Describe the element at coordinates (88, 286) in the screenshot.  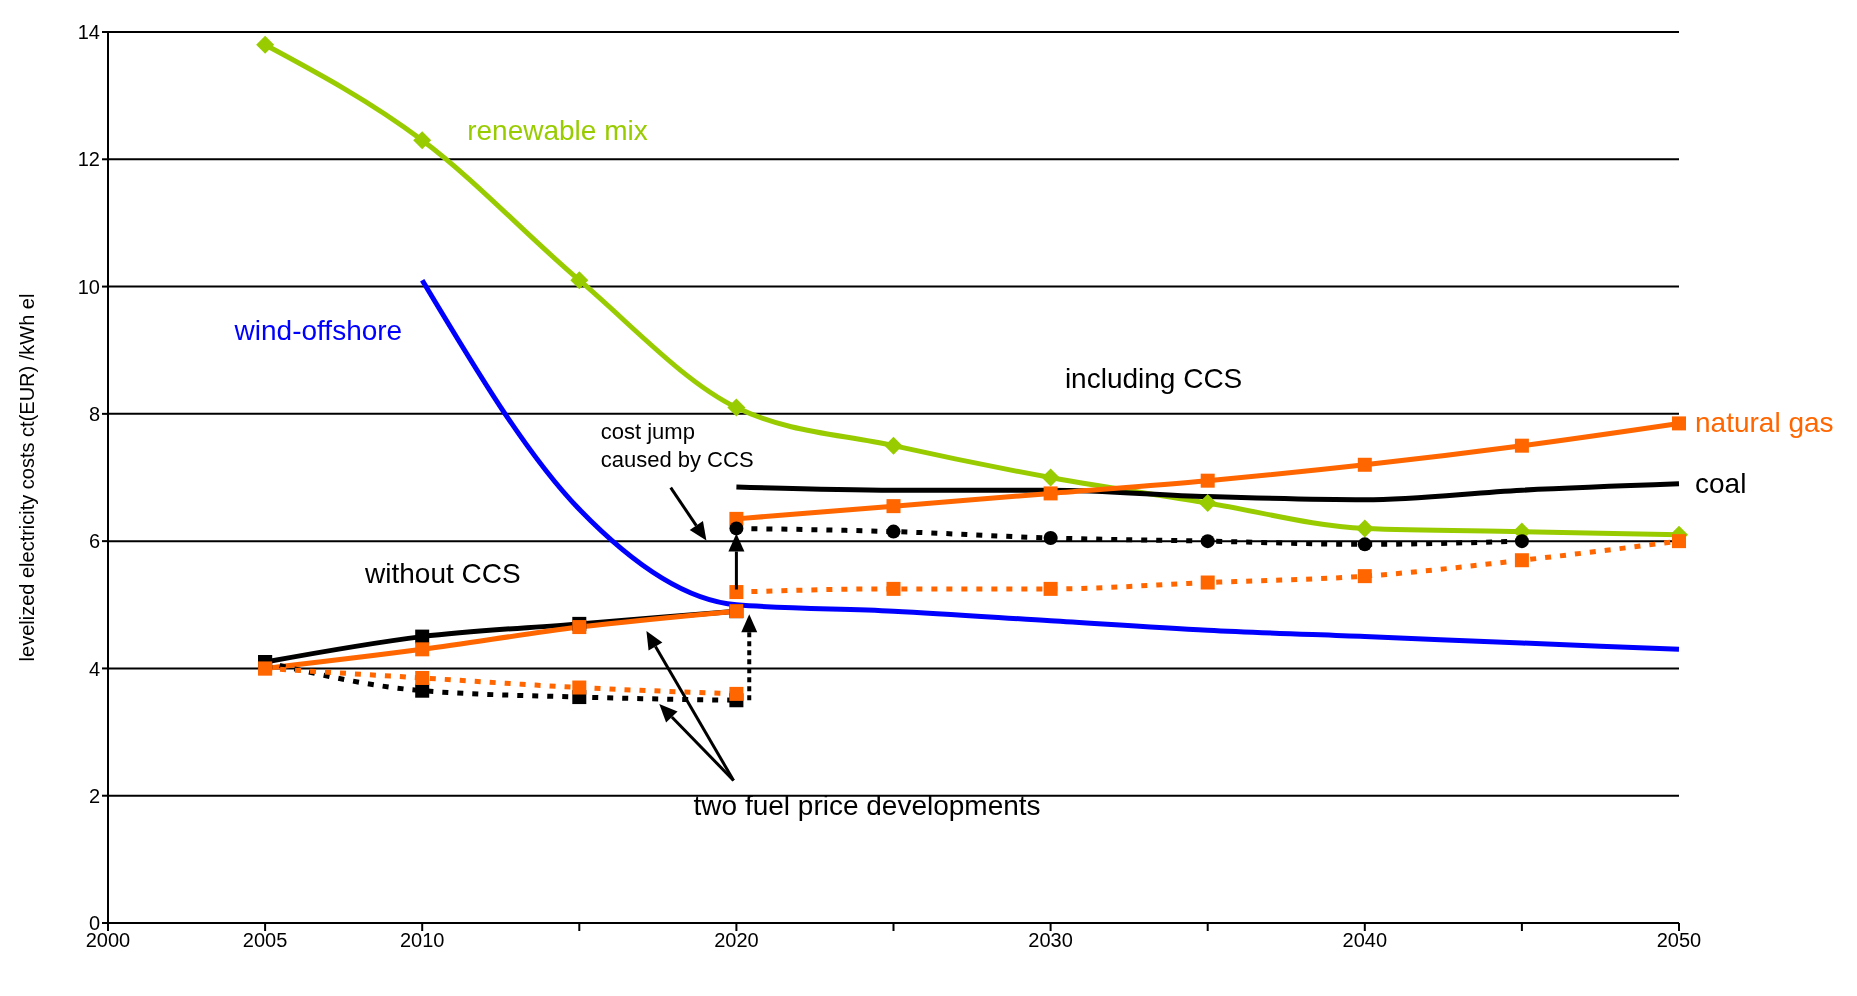
I see `y-tick-label: 10` at that location.